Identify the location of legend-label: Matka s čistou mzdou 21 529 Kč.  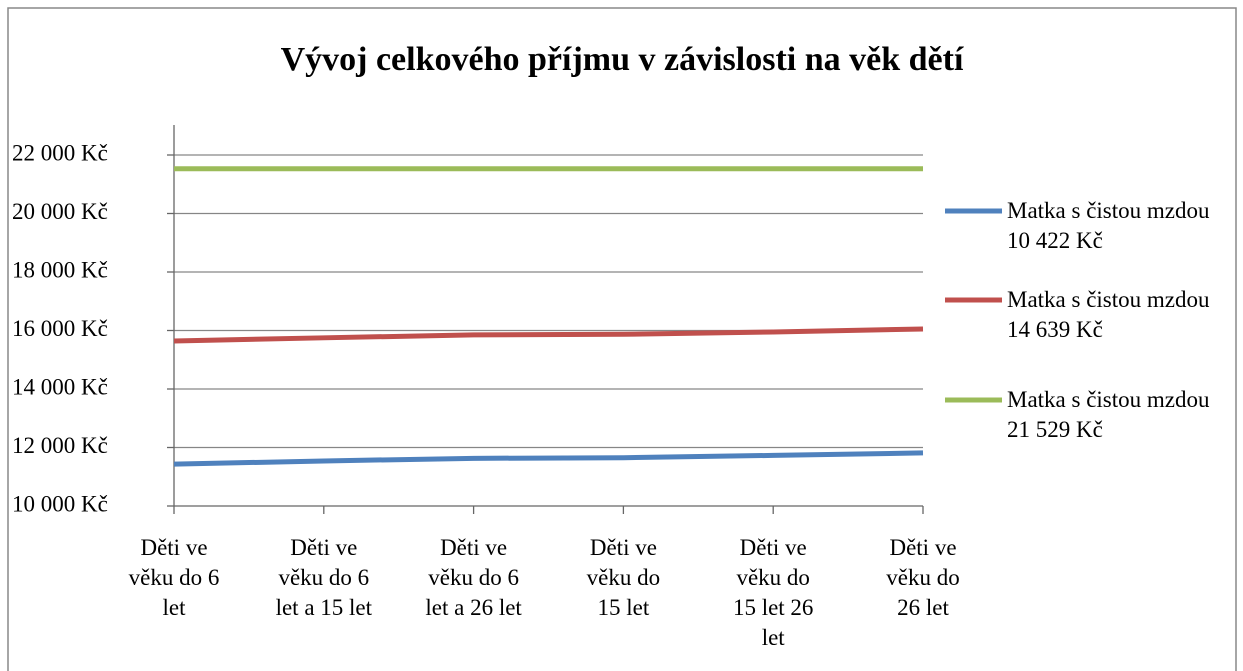
(1108, 414).